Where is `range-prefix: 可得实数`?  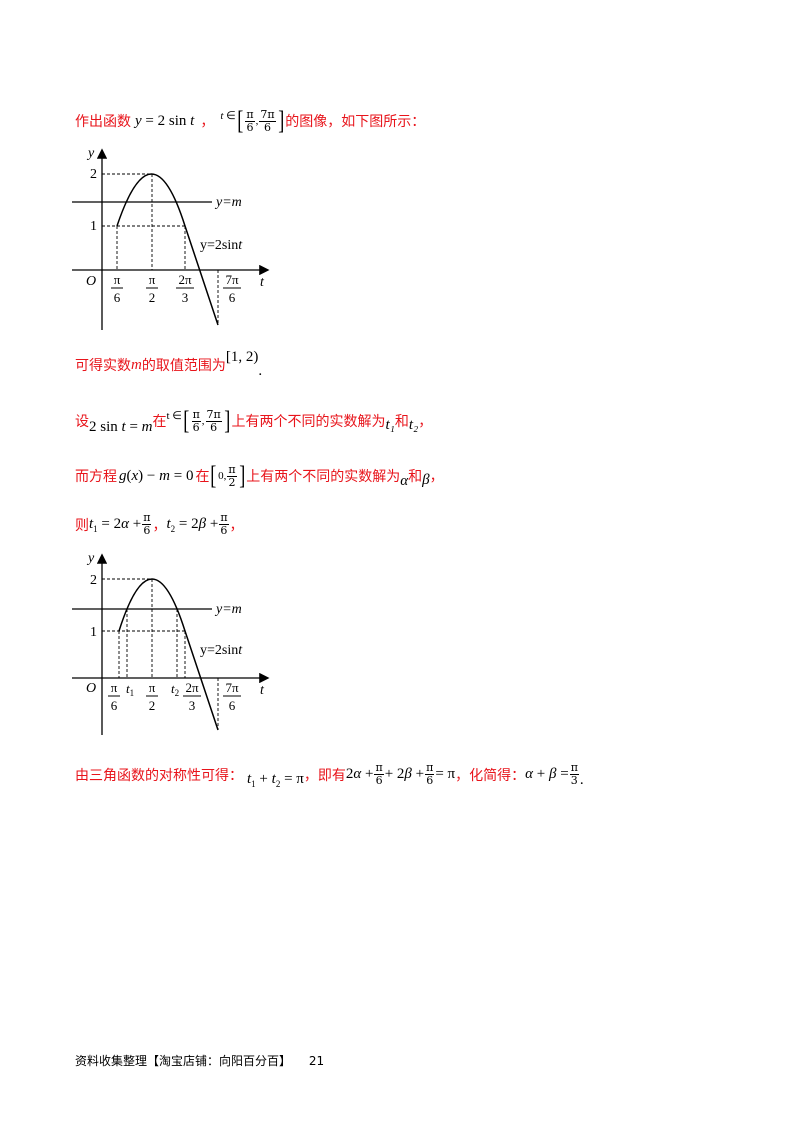 range-prefix: 可得实数 is located at coordinates (103, 366).